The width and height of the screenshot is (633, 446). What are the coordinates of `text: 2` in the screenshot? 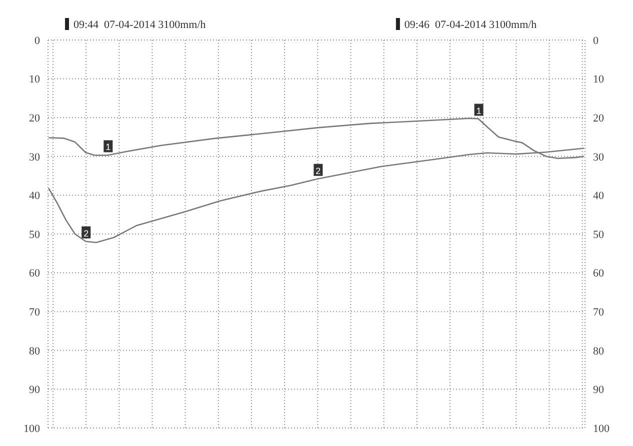 It's located at (318, 171).